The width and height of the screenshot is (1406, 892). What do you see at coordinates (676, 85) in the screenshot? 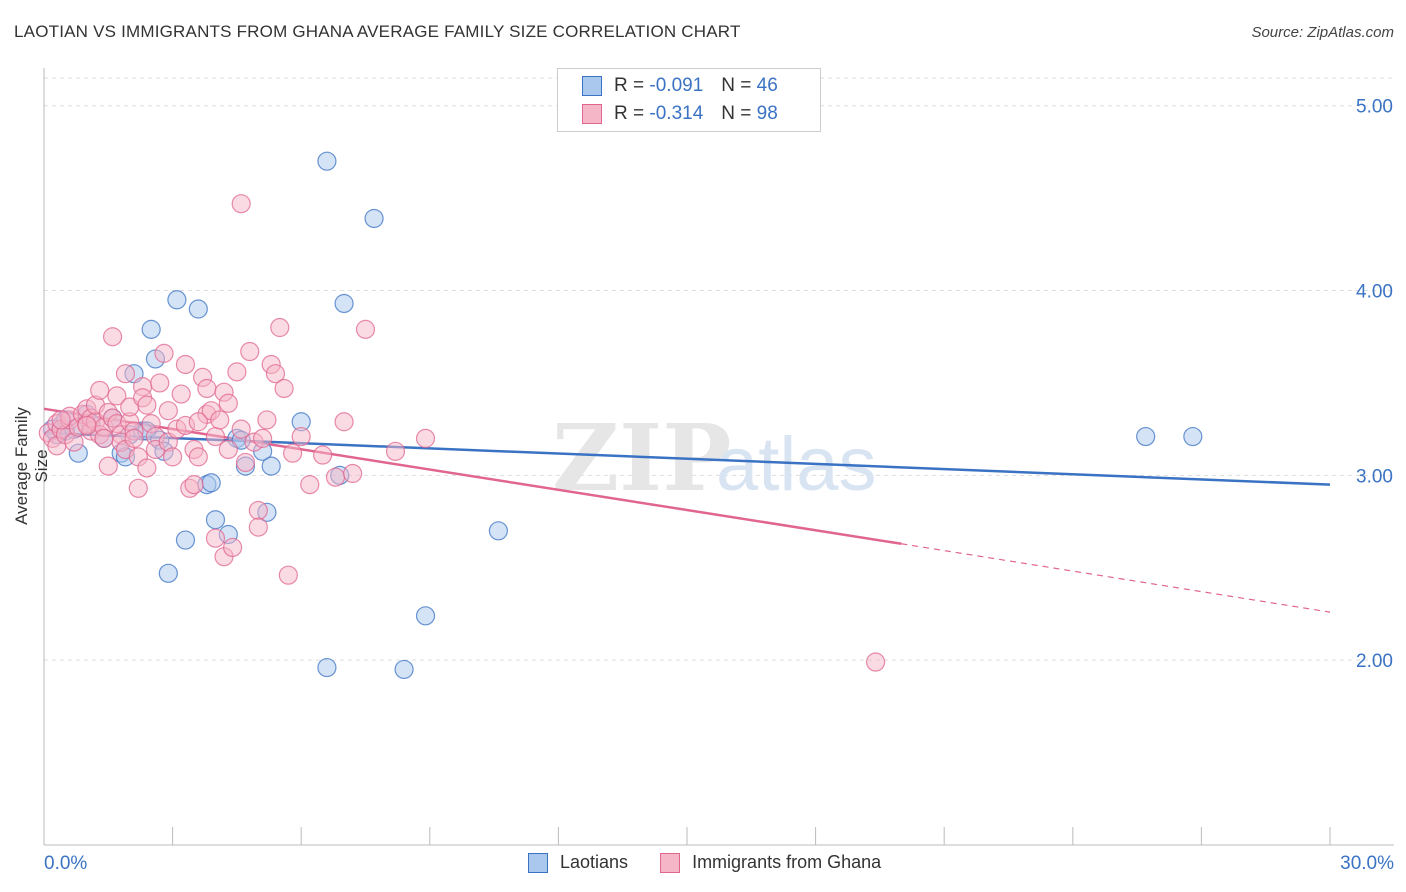
I see `legend-r-value: -0.091` at bounding box center [676, 85].